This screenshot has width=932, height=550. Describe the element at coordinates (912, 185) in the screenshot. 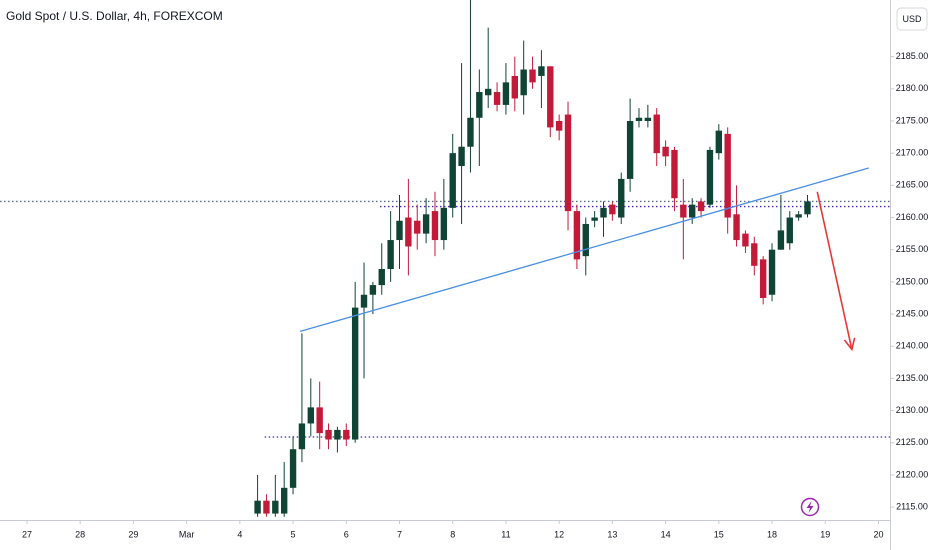

I see `y-tick-label: 2165.00` at that location.